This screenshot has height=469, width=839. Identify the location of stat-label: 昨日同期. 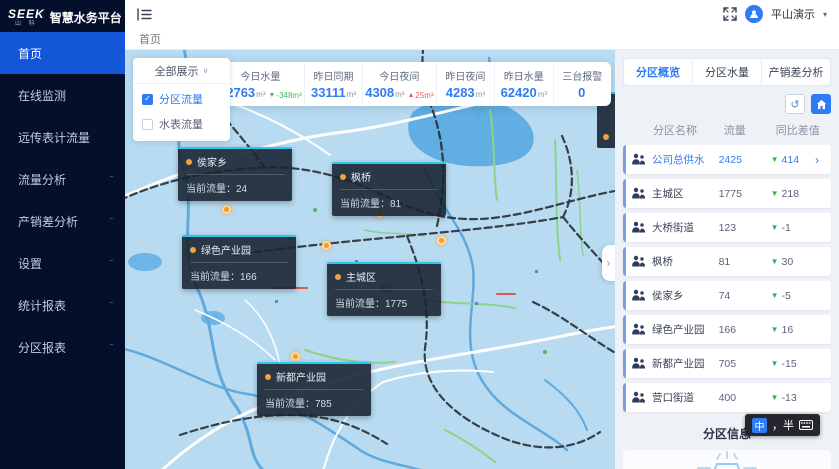
(333, 77).